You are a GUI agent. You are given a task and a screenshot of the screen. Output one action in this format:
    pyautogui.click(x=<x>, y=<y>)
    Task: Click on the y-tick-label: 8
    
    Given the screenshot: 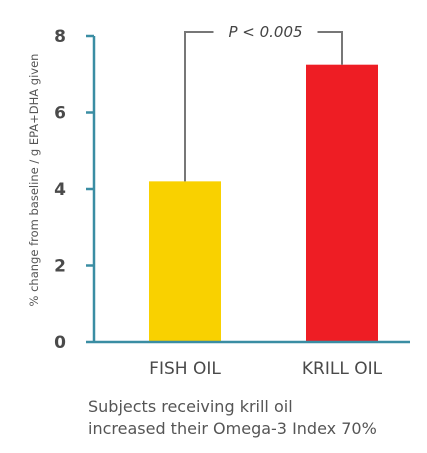 What is the action you would take?
    pyautogui.click(x=60, y=37)
    